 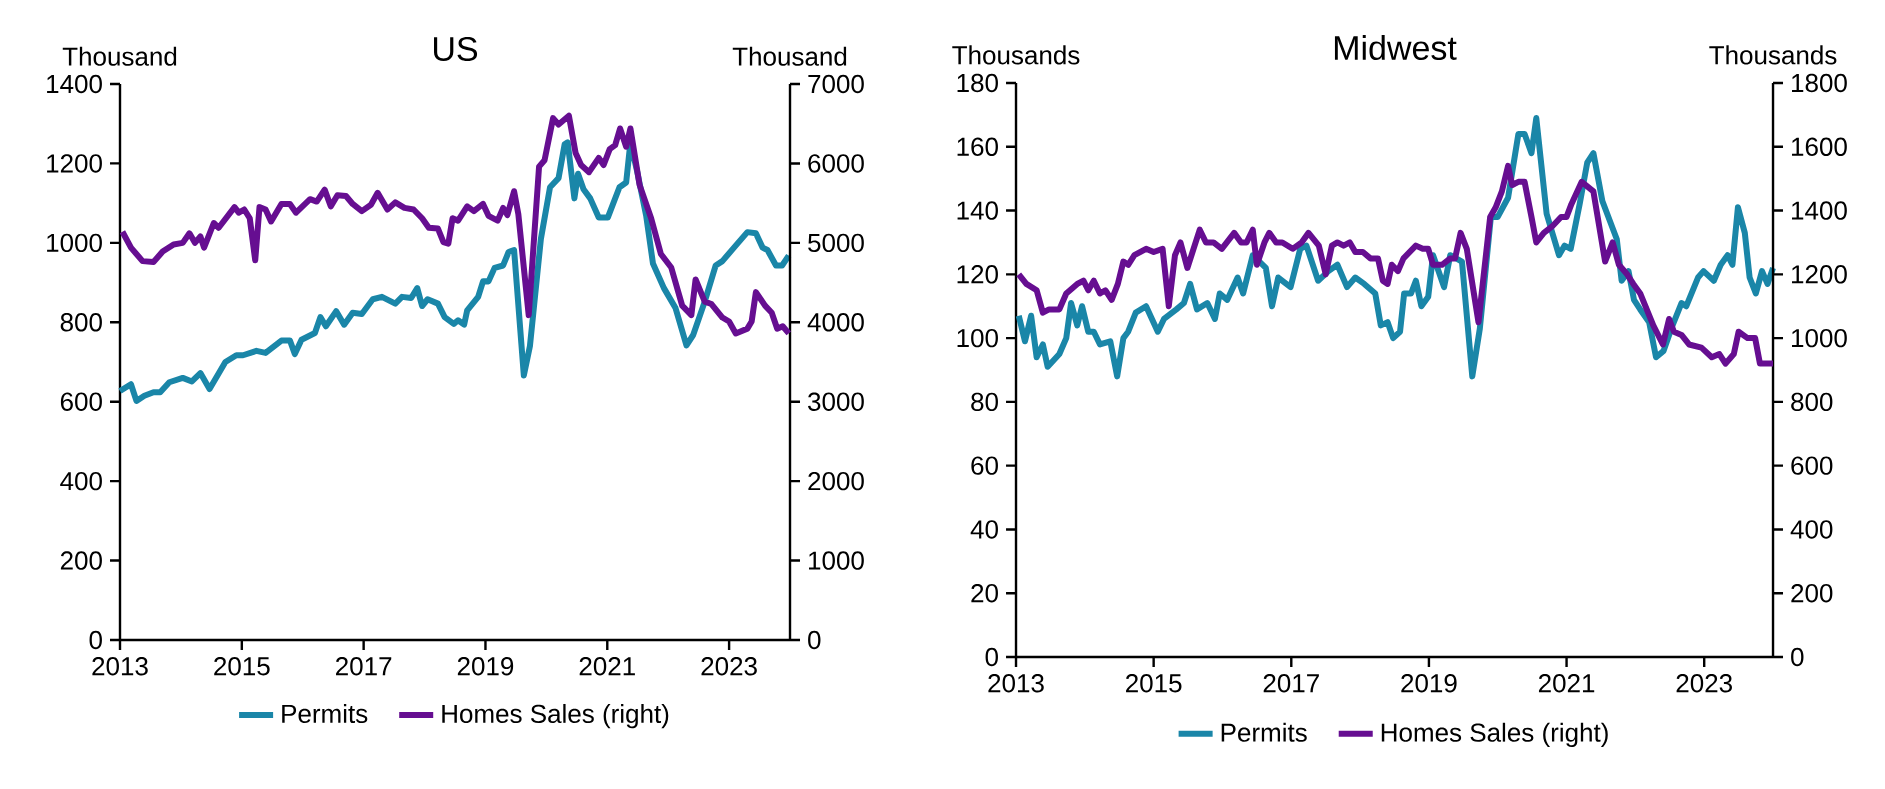 I want to click on y-tick-label: 120, so click(x=977, y=274).